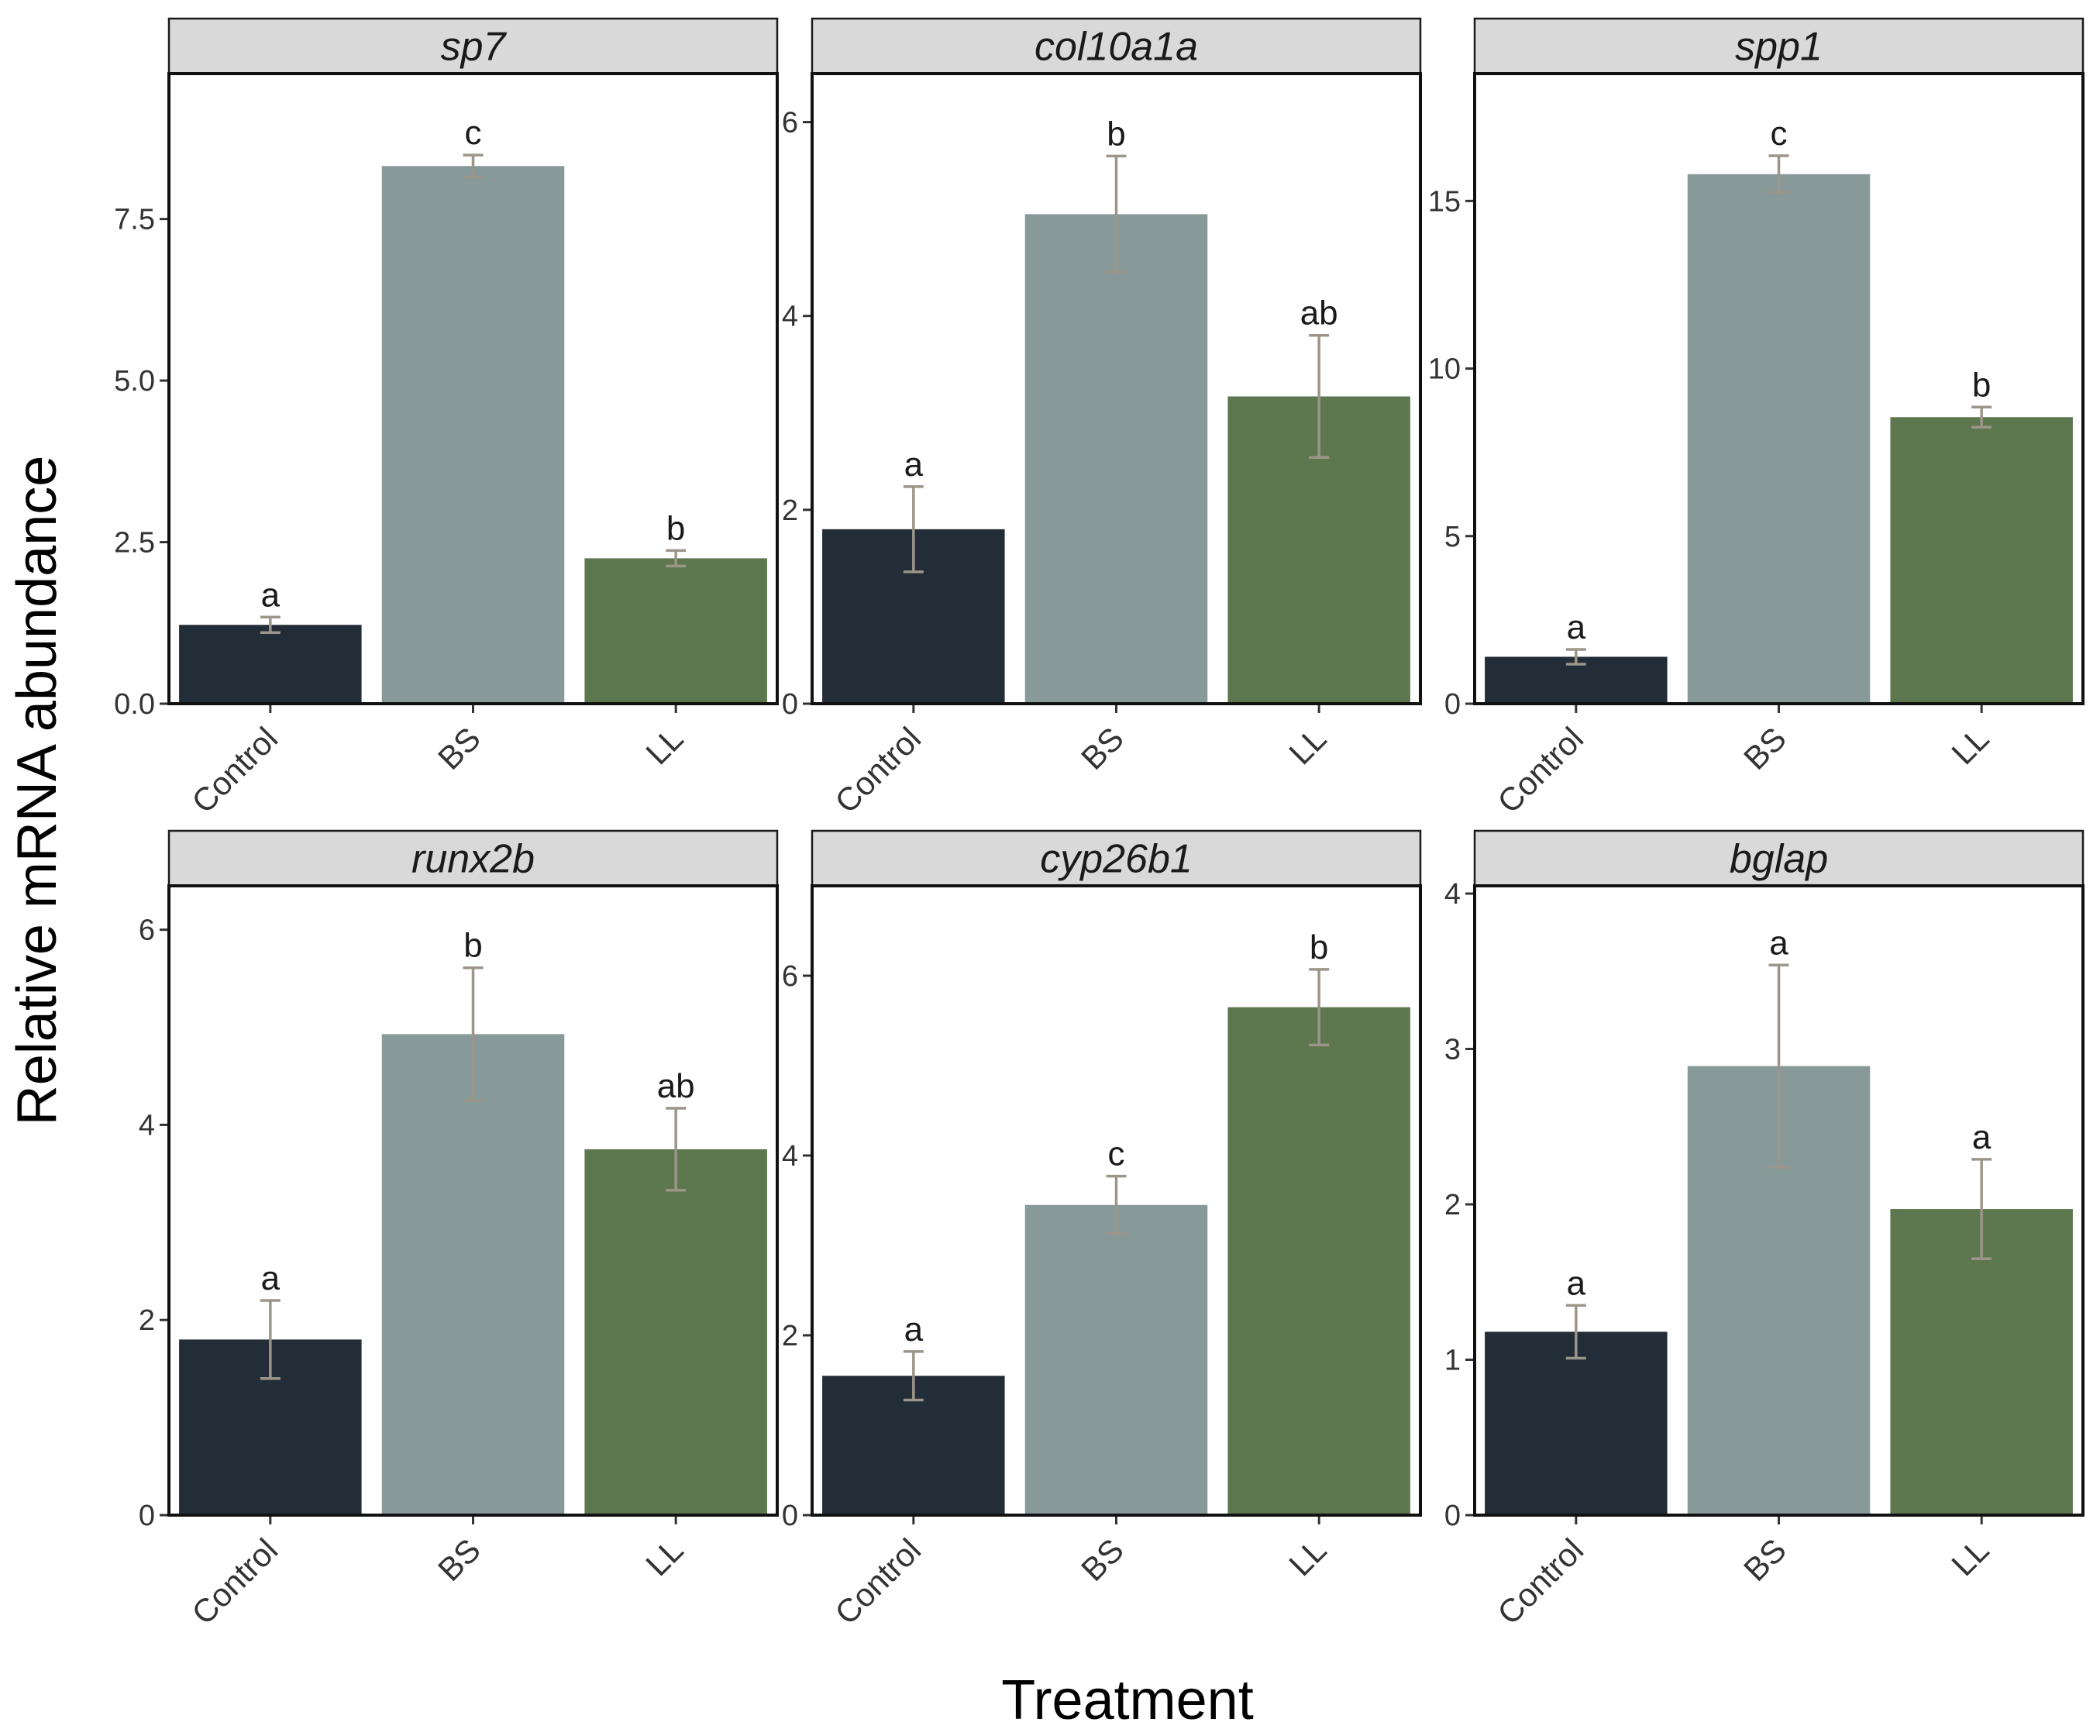 Image resolution: width=2100 pixels, height=1736 pixels. Describe the element at coordinates (135, 220) in the screenshot. I see `y-tick-label: 7.5` at that location.